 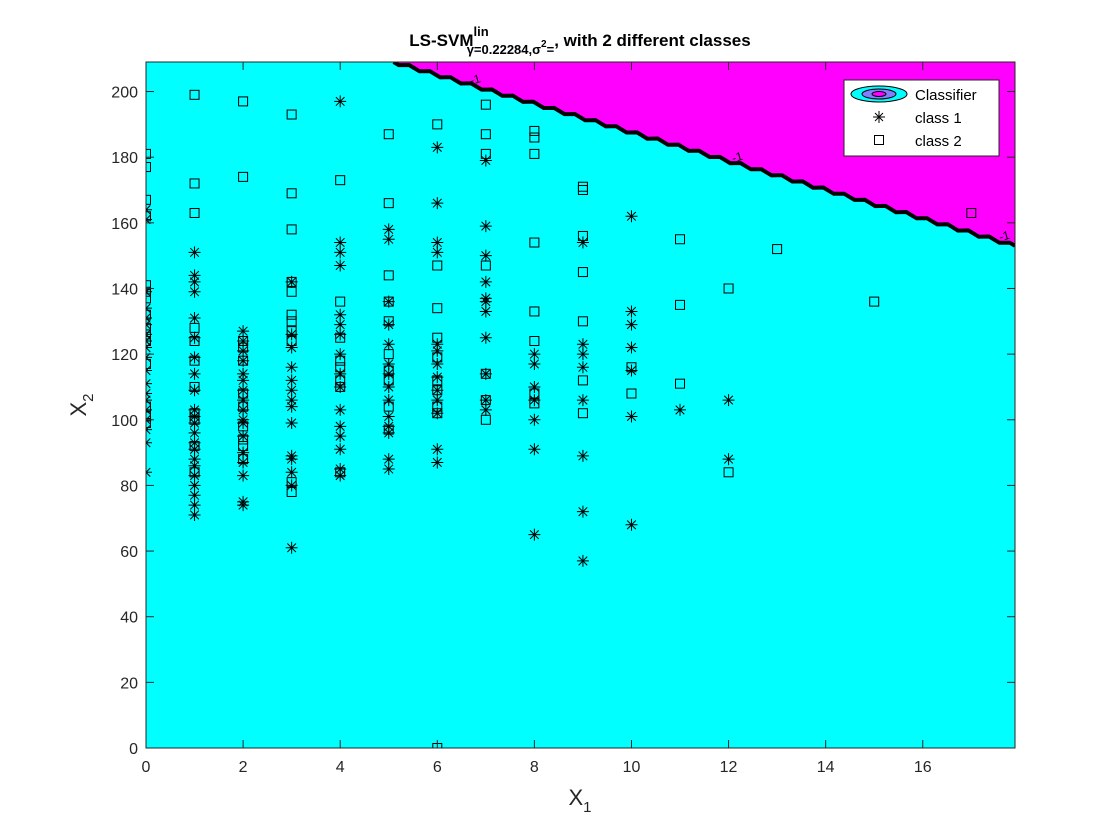 I want to click on title-sub-tail: =, so click(x=551, y=49).